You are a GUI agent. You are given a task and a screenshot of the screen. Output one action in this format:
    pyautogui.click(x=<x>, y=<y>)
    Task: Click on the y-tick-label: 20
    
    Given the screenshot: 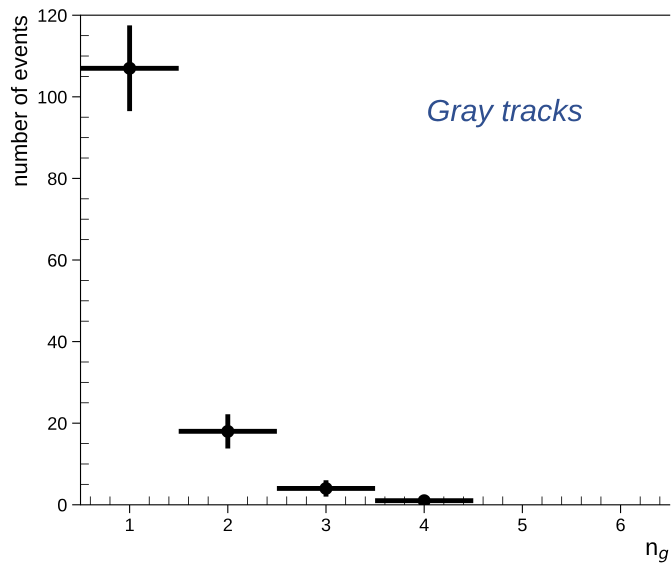 What is the action you would take?
    pyautogui.click(x=57, y=423)
    